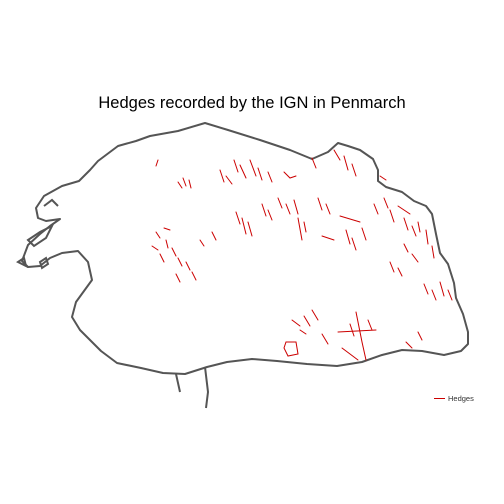 The height and width of the screenshot is (504, 504). Describe the element at coordinates (461, 398) in the screenshot. I see `legend-label-hedges: Hedges` at that location.